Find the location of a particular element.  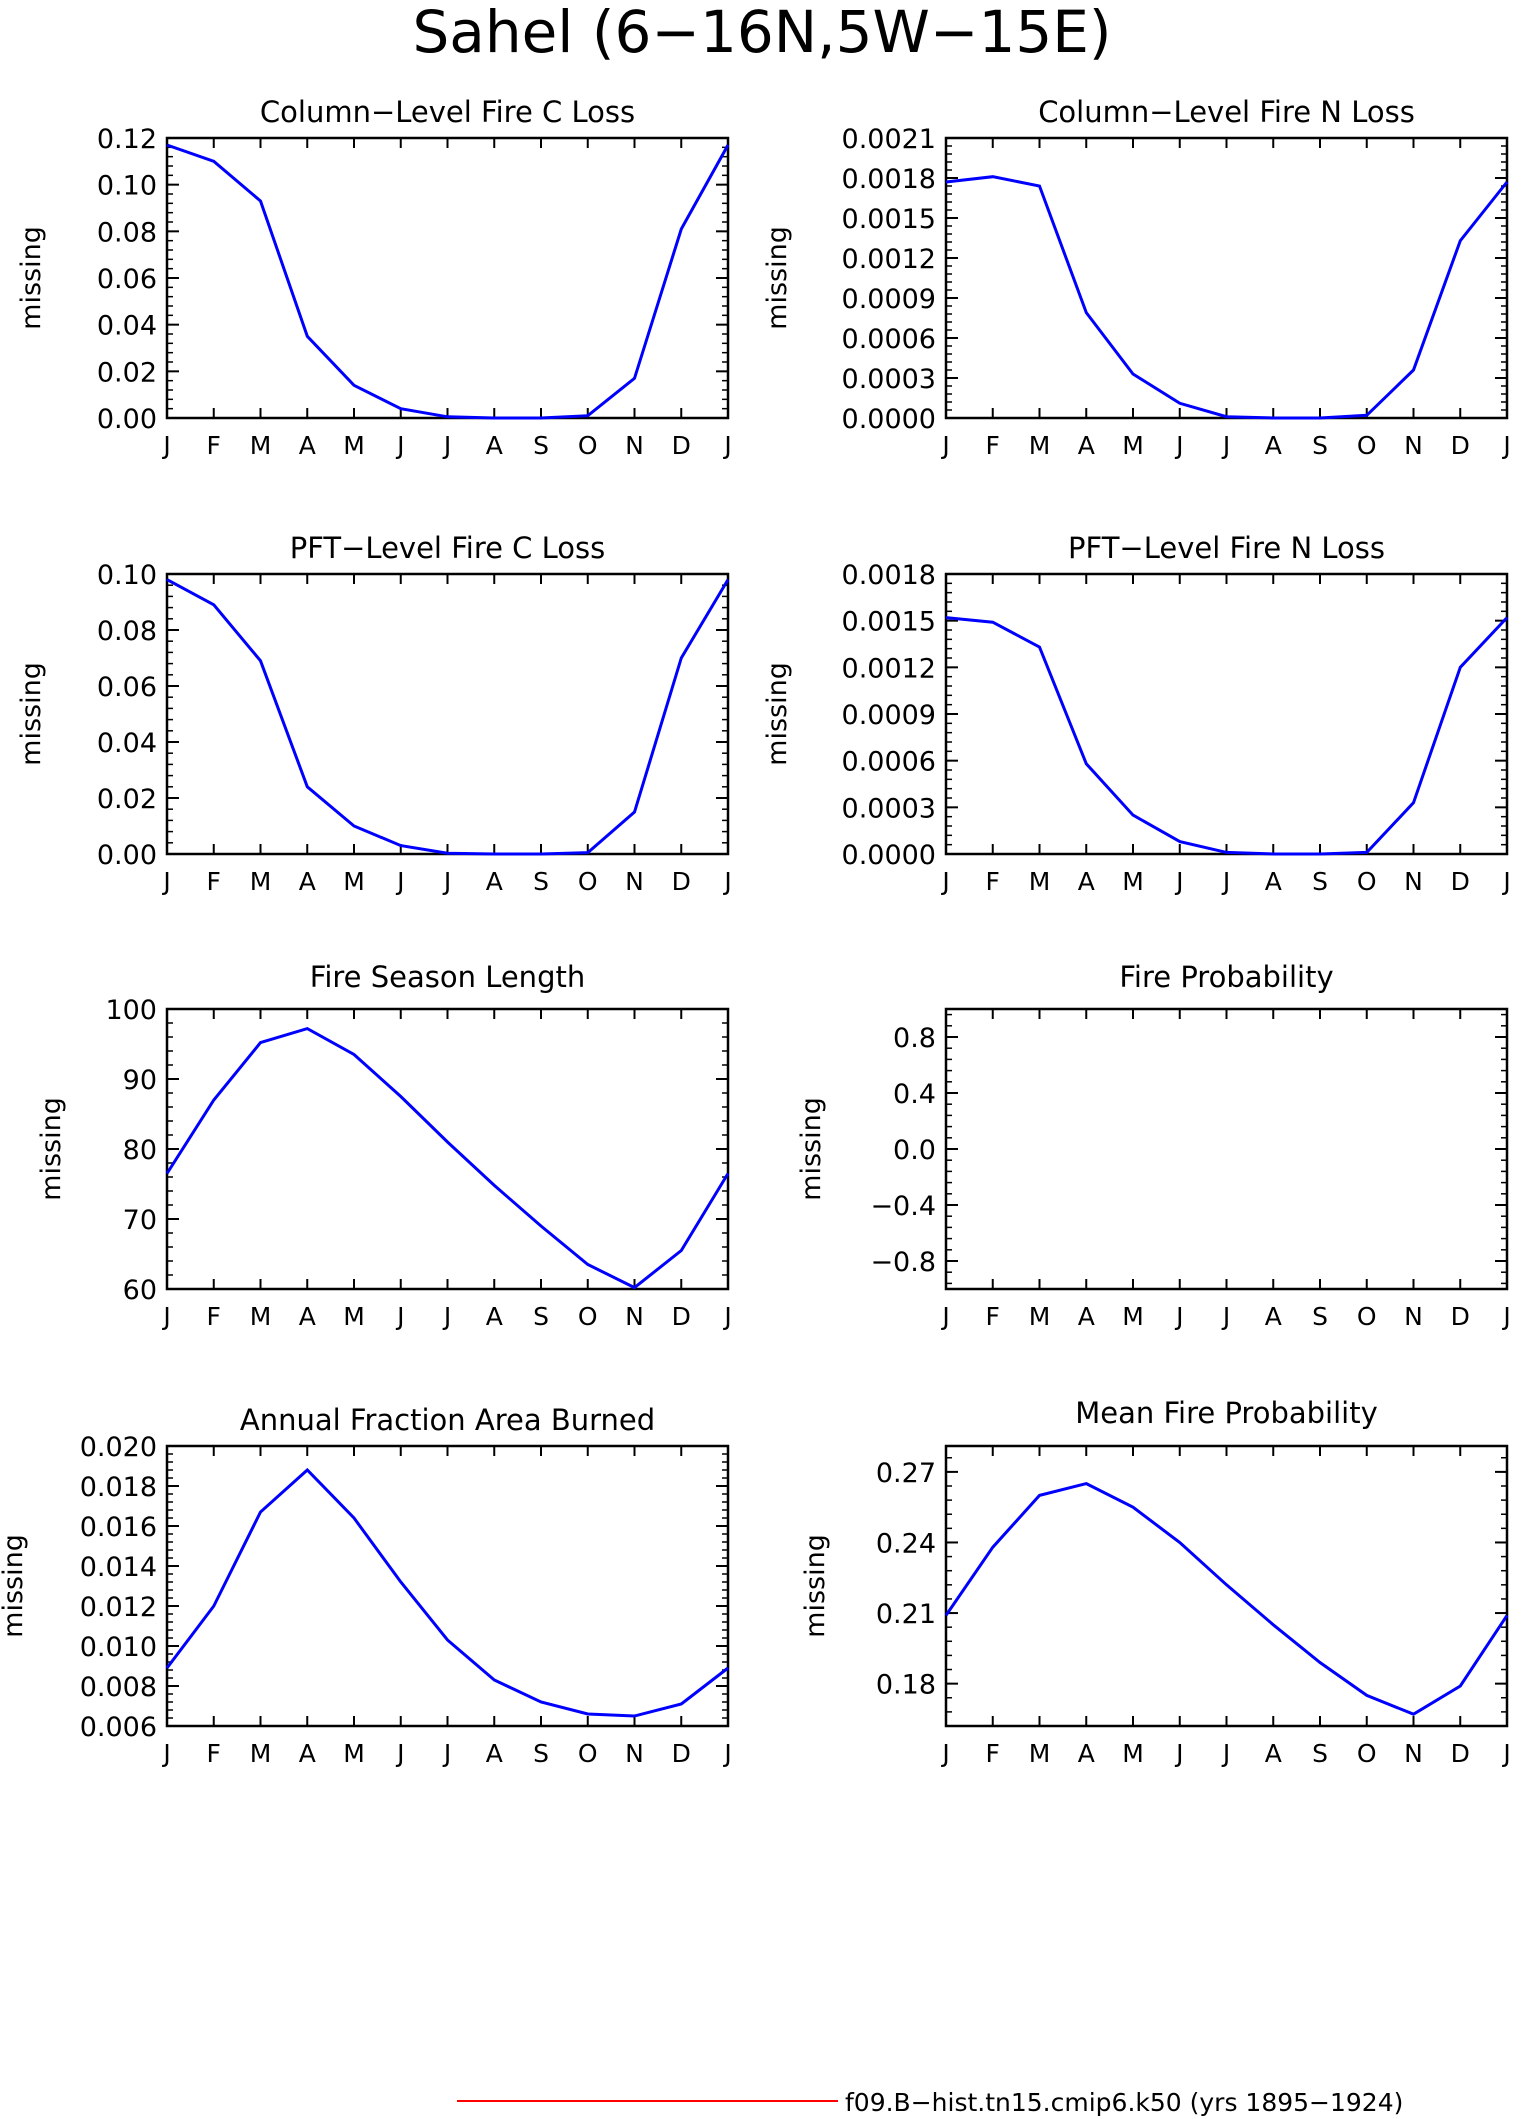

chart-title: Column−Level Fire N Loss is located at coordinates (1226, 112).